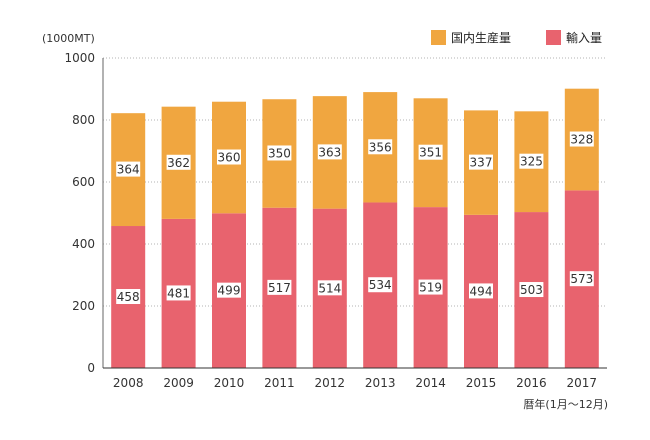  Describe the element at coordinates (330, 383) in the screenshot. I see `x-tick-label: 2012` at that location.